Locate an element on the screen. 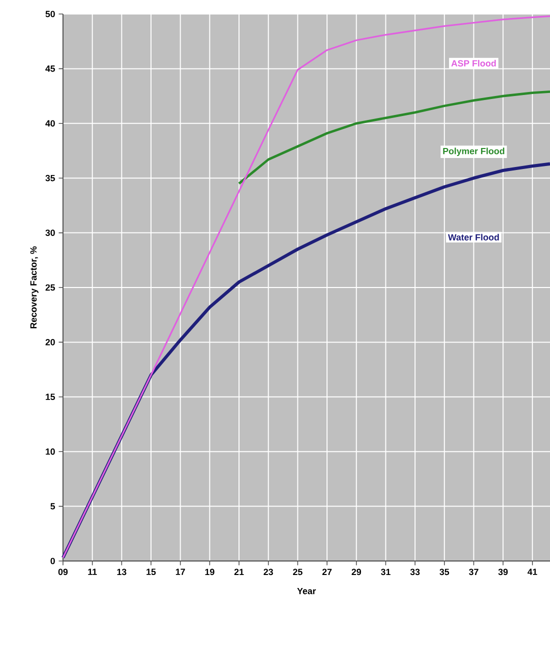 The height and width of the screenshot is (649, 550). y-tick-label: 20 is located at coordinates (50, 342).